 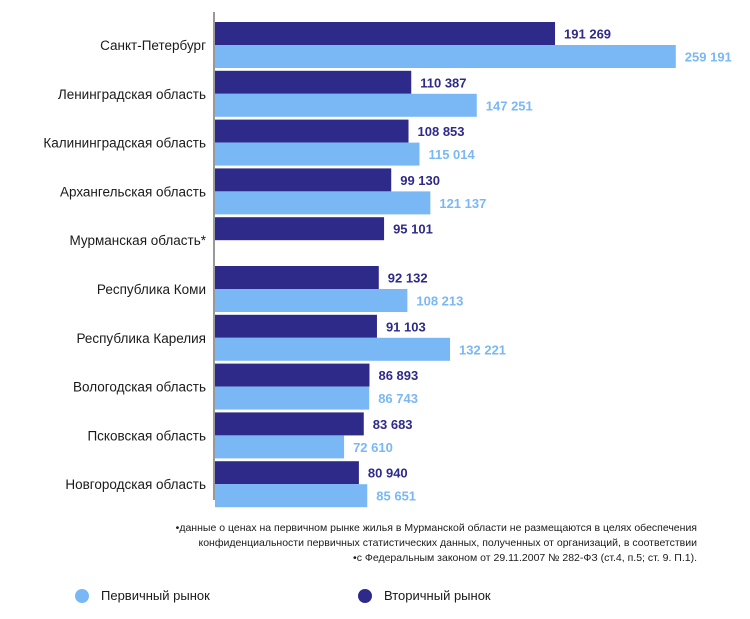 What do you see at coordinates (139, 387) in the screenshot?
I see `category-label: Вологодская область` at bounding box center [139, 387].